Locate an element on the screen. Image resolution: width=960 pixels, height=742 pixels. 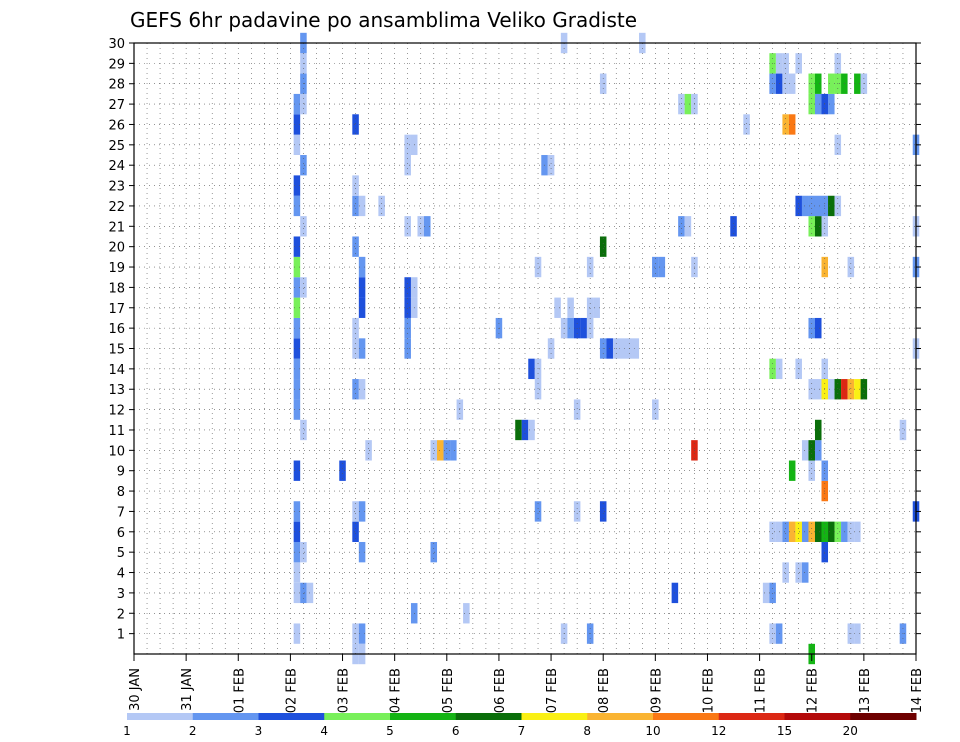
y-tick-label: 4 is located at coordinates (121, 574).